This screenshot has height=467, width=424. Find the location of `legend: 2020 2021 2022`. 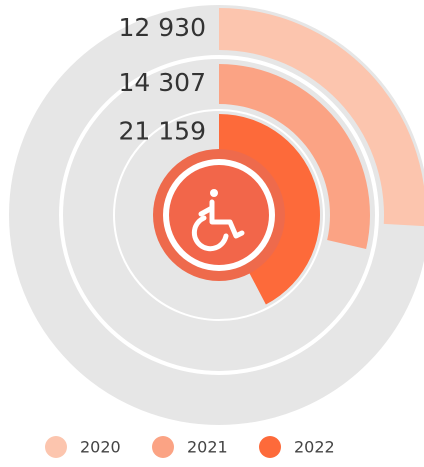

legend: 2020 2021 2022 is located at coordinates (190, 447).